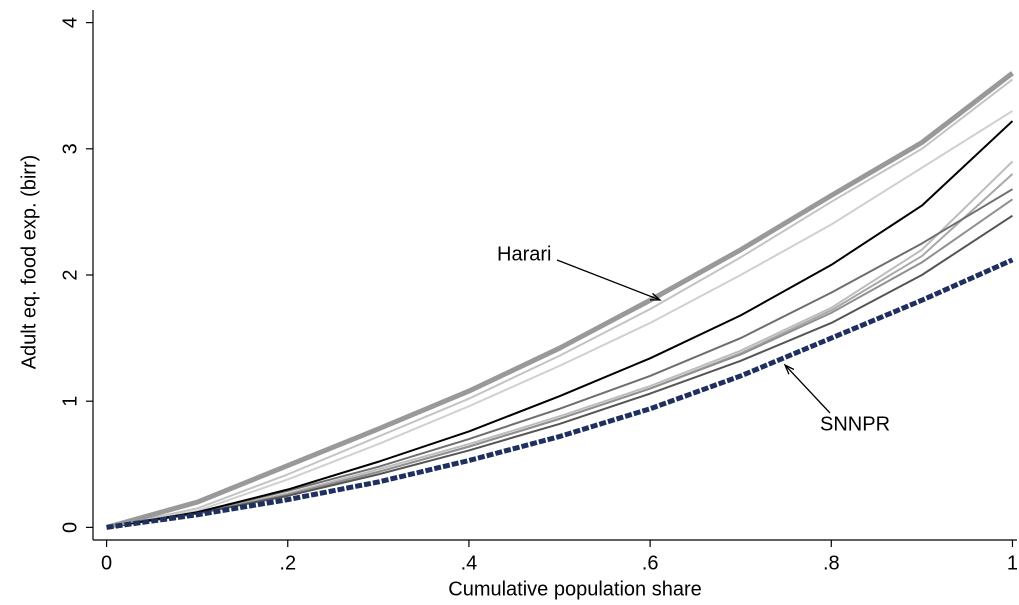  What do you see at coordinates (70, 274) in the screenshot?
I see `y-tick-label: 2` at bounding box center [70, 274].